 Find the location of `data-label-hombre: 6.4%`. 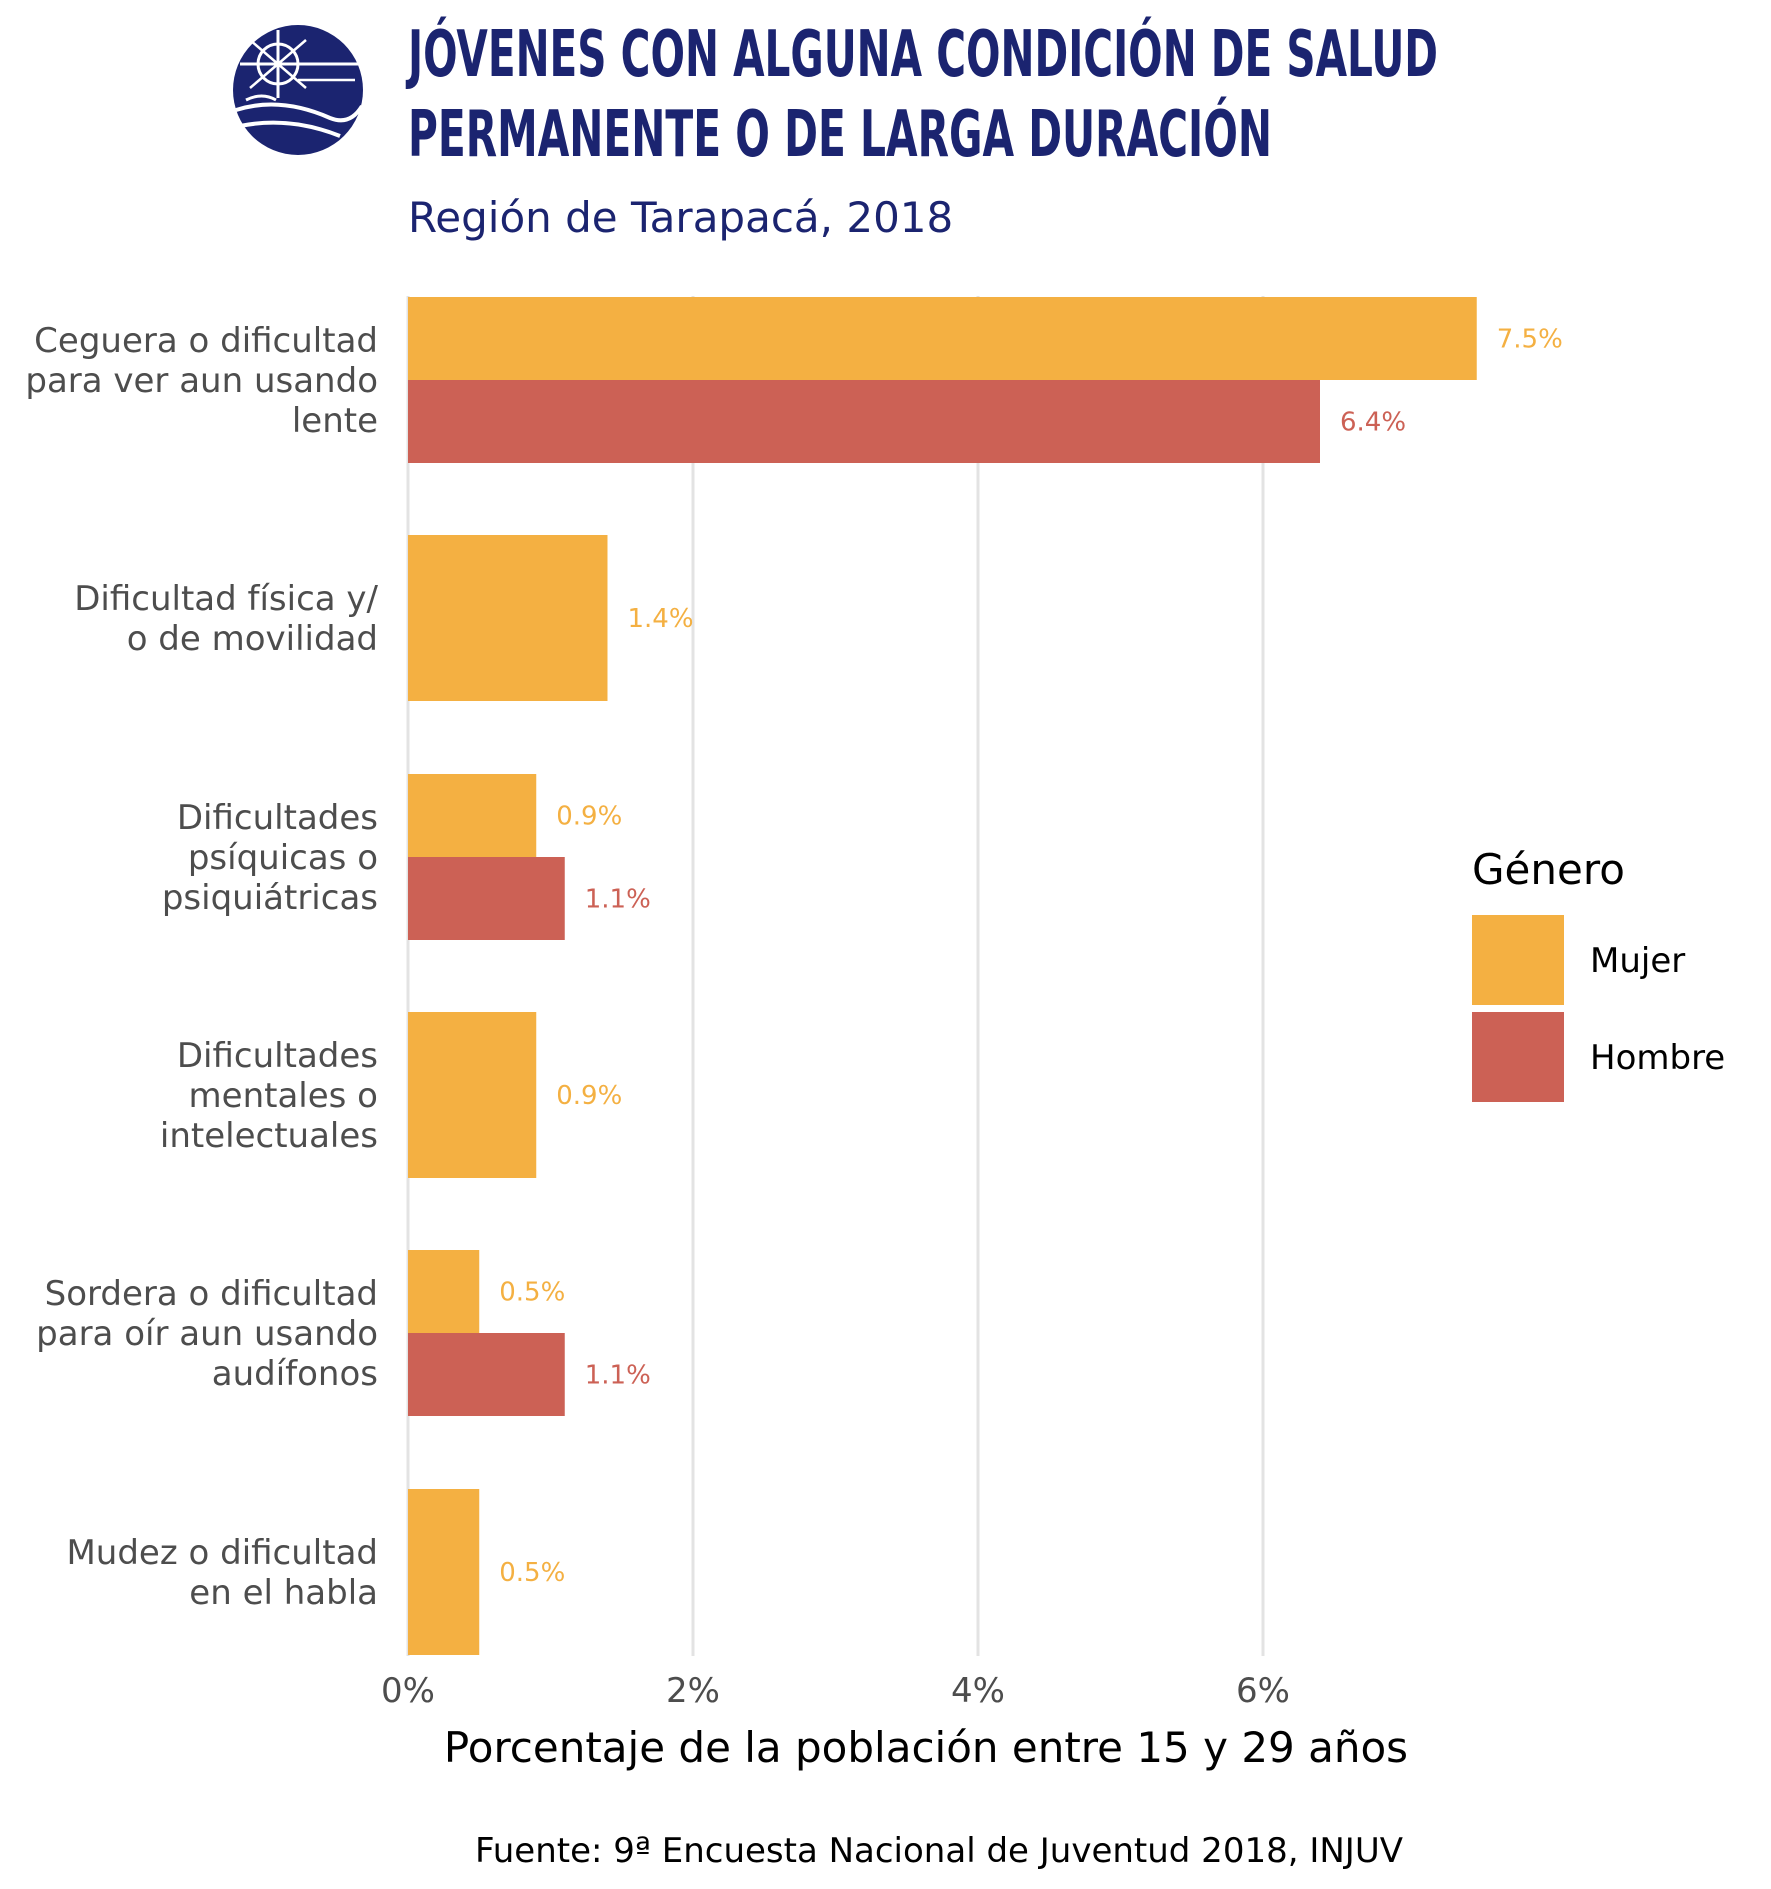

data-label-hombre: 6.4% is located at coordinates (1373, 423).